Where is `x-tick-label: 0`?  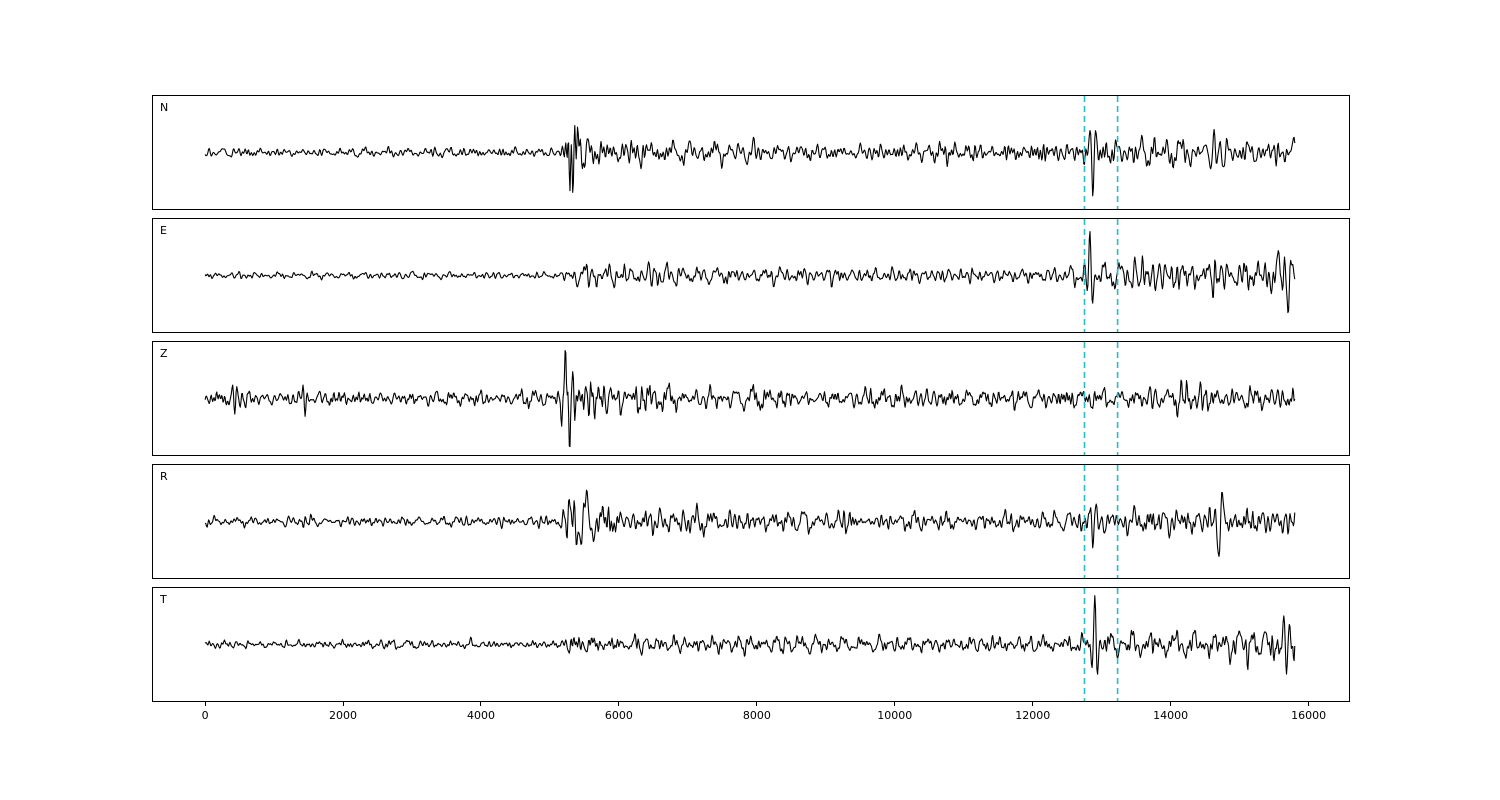 x-tick-label: 0 is located at coordinates (205, 715).